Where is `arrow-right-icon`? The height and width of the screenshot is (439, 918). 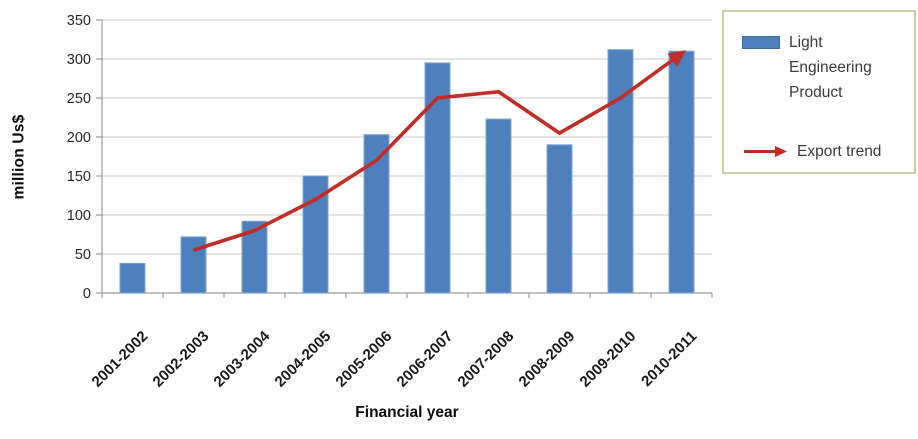
arrow-right-icon is located at coordinates (765, 151).